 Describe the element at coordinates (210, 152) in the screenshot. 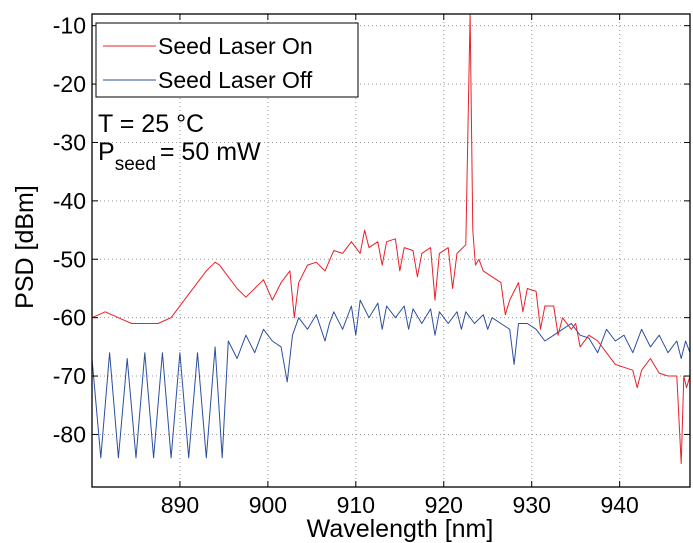

I see `power-value: = 50 mW` at that location.